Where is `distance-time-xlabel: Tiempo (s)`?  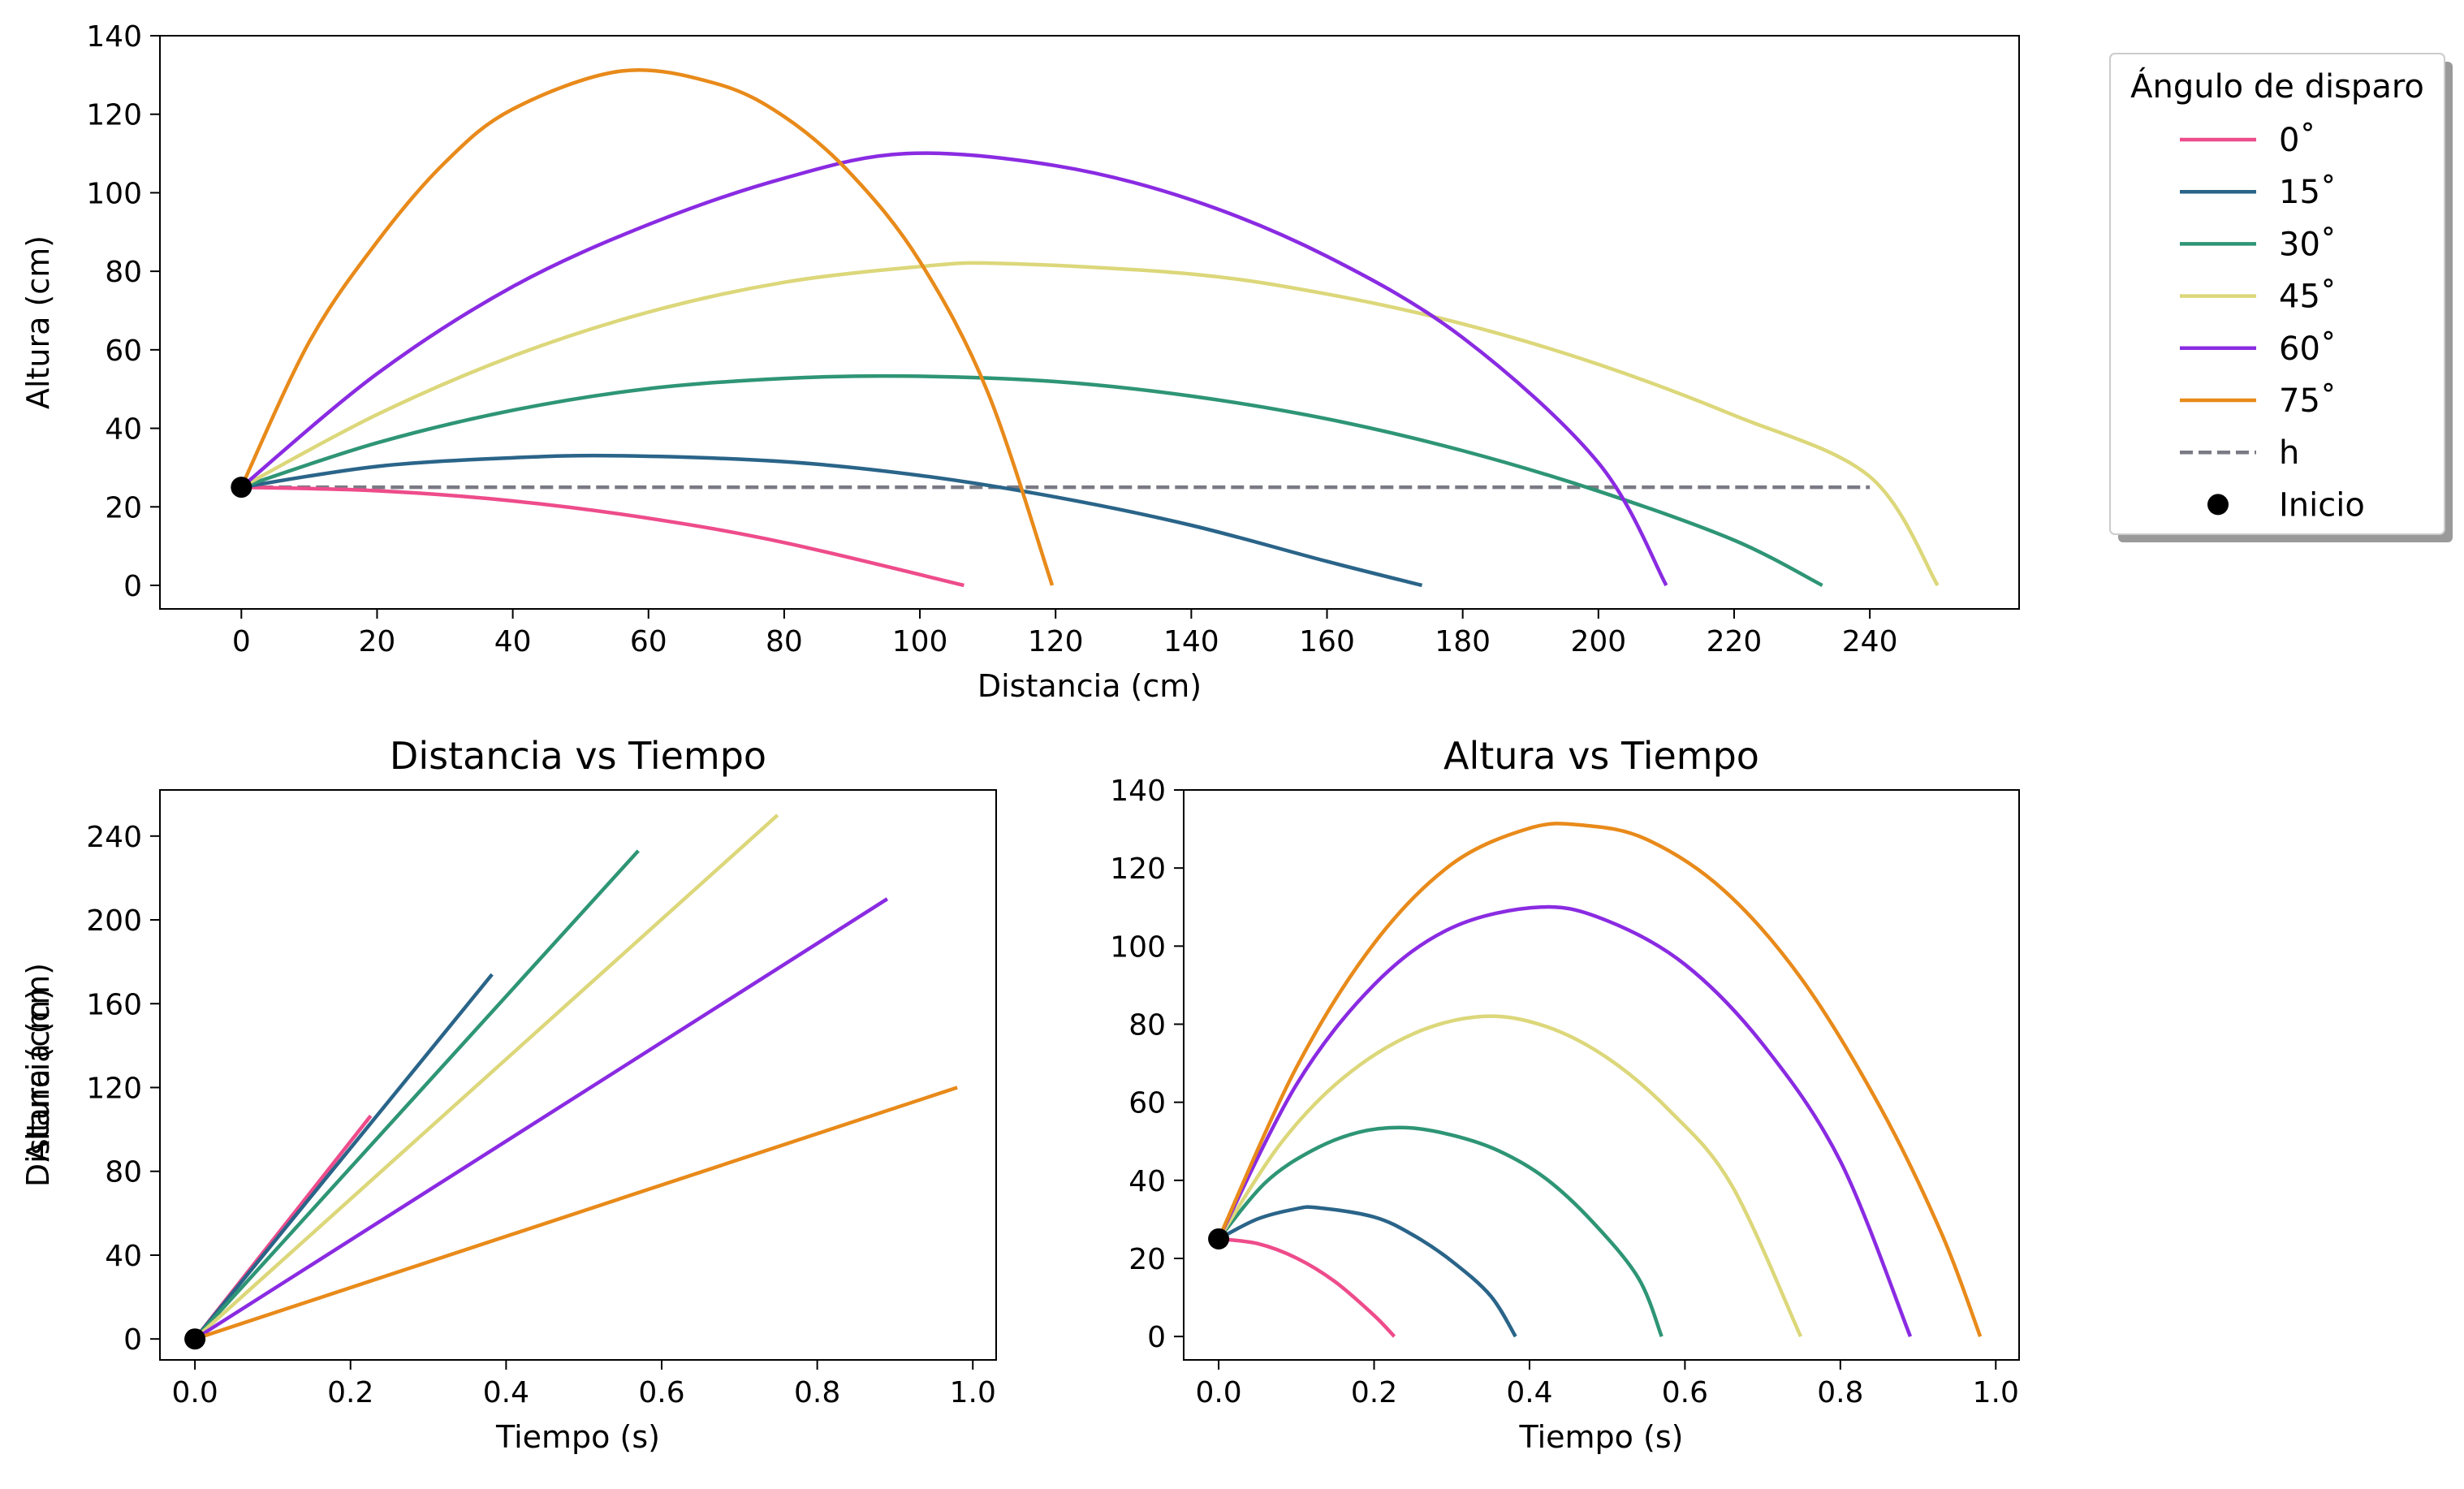 distance-time-xlabel: Tiempo (s) is located at coordinates (577, 1437).